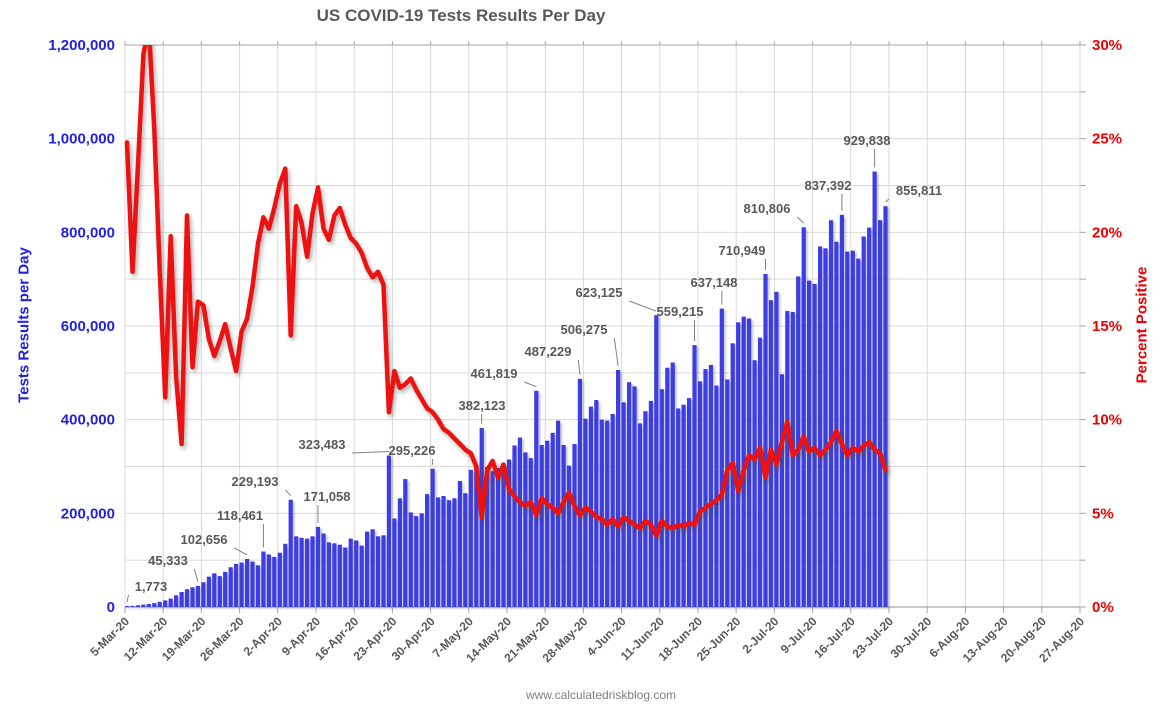 The height and width of the screenshot is (713, 1165). I want to click on svg-text: 171,058, so click(327, 496).